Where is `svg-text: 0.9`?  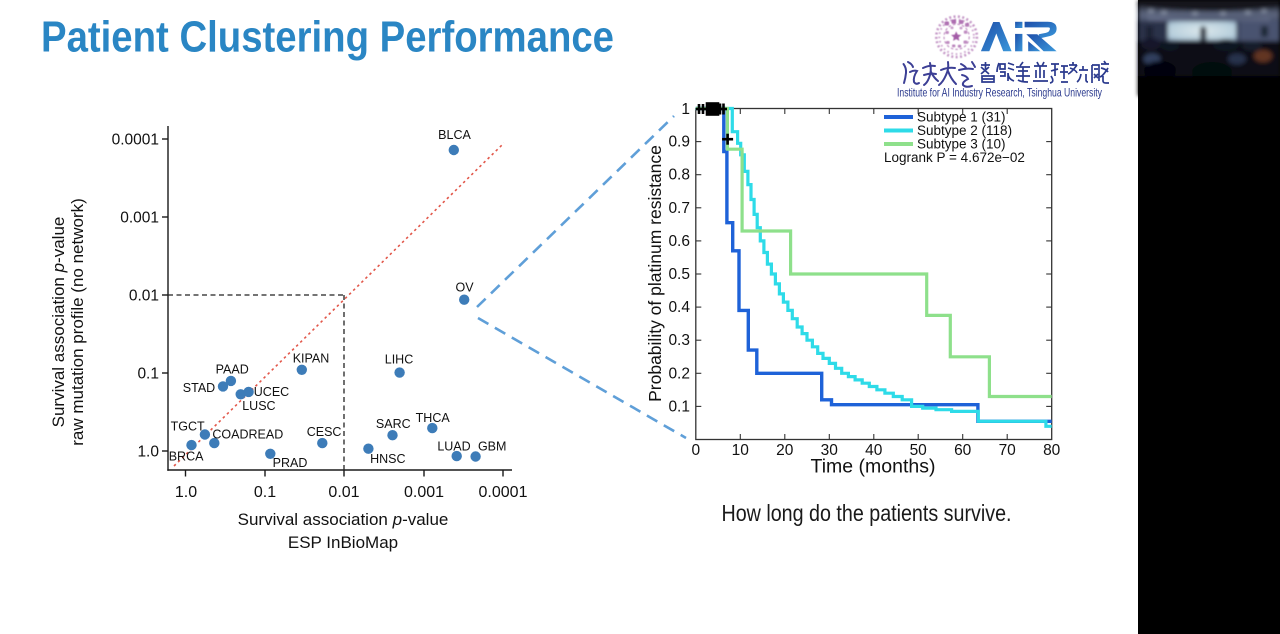
svg-text: 0.9 is located at coordinates (679, 142).